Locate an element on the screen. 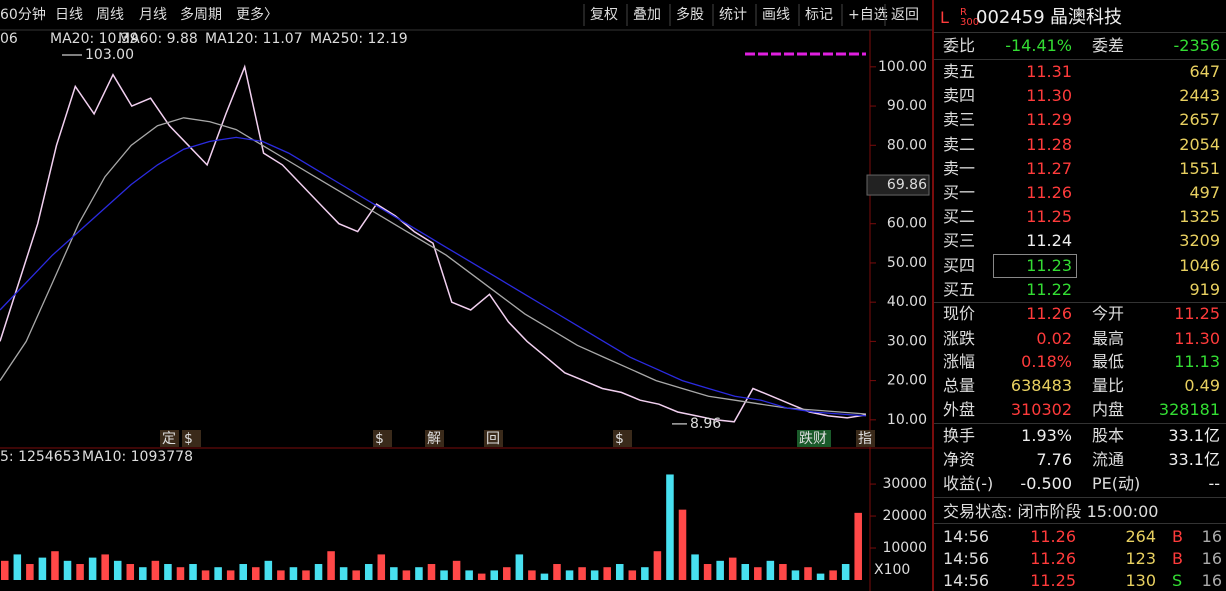  y-tick-label: 40.00 is located at coordinates (907, 302).